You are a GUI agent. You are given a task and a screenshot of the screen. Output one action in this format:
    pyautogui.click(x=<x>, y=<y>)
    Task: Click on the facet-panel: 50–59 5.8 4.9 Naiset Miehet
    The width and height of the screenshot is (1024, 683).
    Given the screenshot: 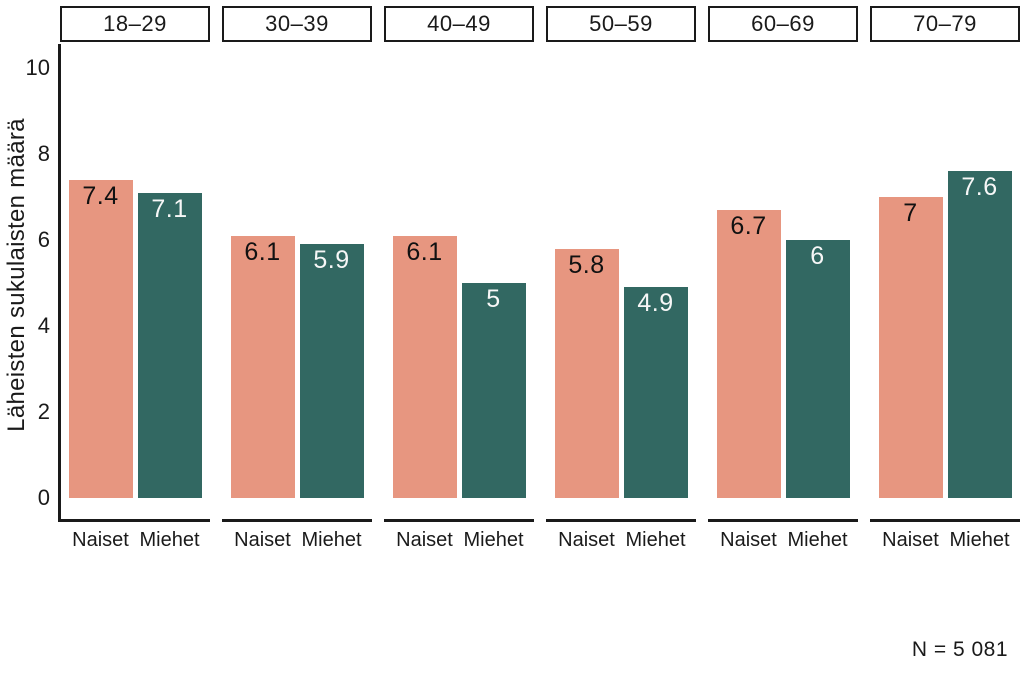 What is the action you would take?
    pyautogui.click(x=621, y=279)
    